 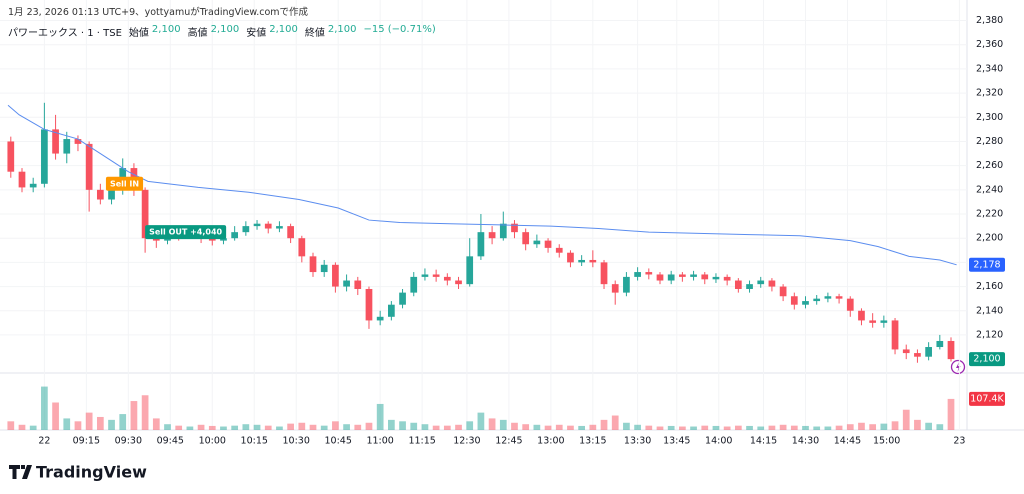 I want to click on brand: TradingView, so click(x=91, y=472).